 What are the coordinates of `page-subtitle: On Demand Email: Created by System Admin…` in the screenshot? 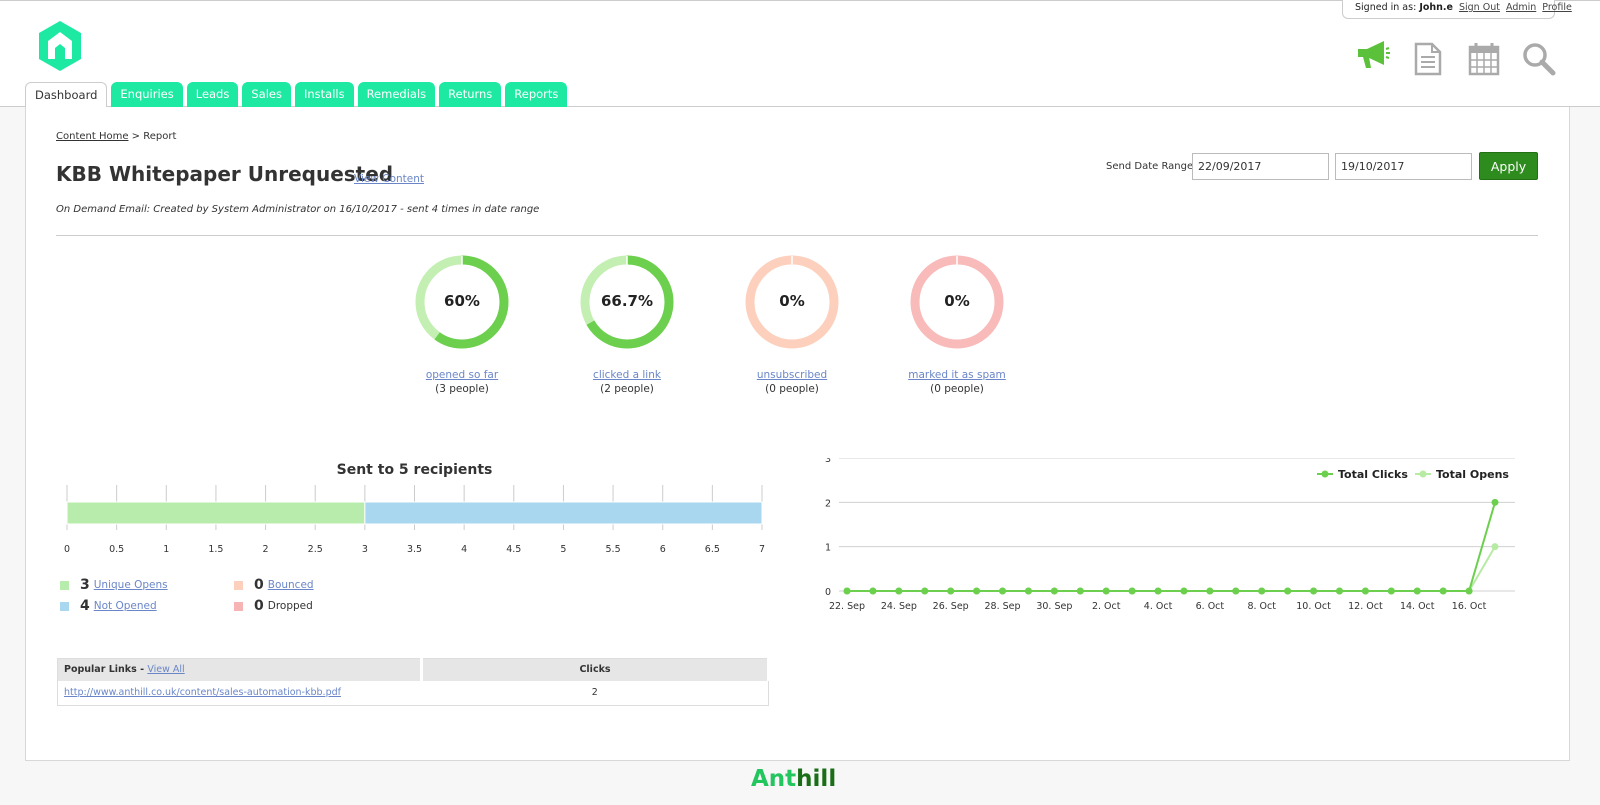 It's located at (298, 209).